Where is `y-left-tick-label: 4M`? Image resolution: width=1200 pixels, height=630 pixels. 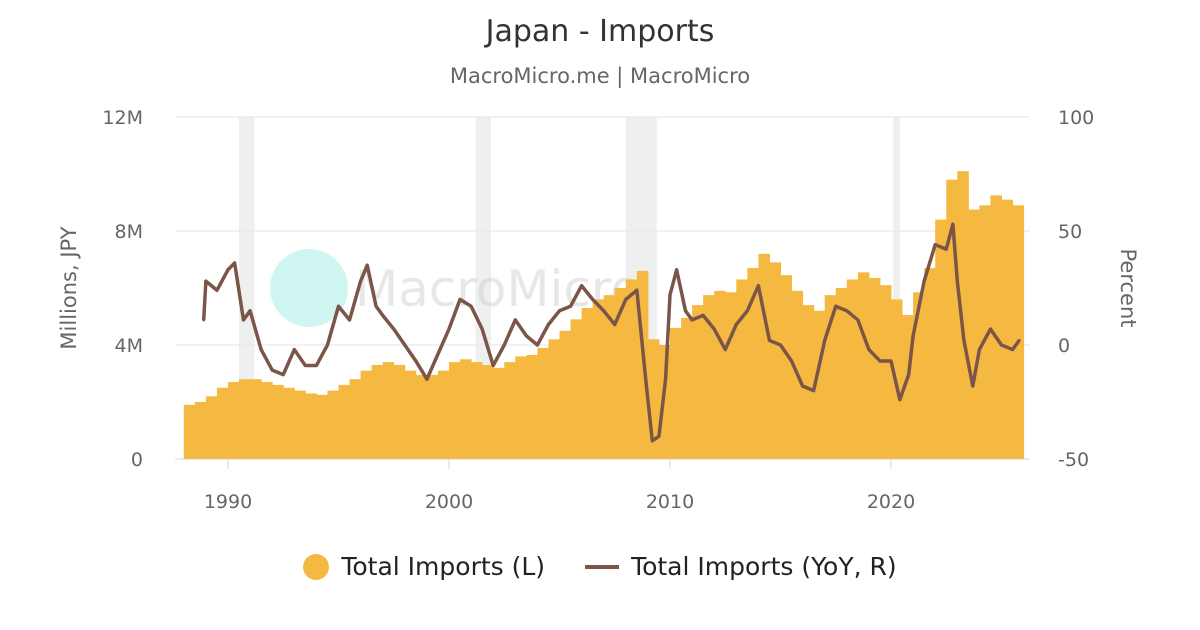
y-left-tick-label: 4M is located at coordinates (129, 346).